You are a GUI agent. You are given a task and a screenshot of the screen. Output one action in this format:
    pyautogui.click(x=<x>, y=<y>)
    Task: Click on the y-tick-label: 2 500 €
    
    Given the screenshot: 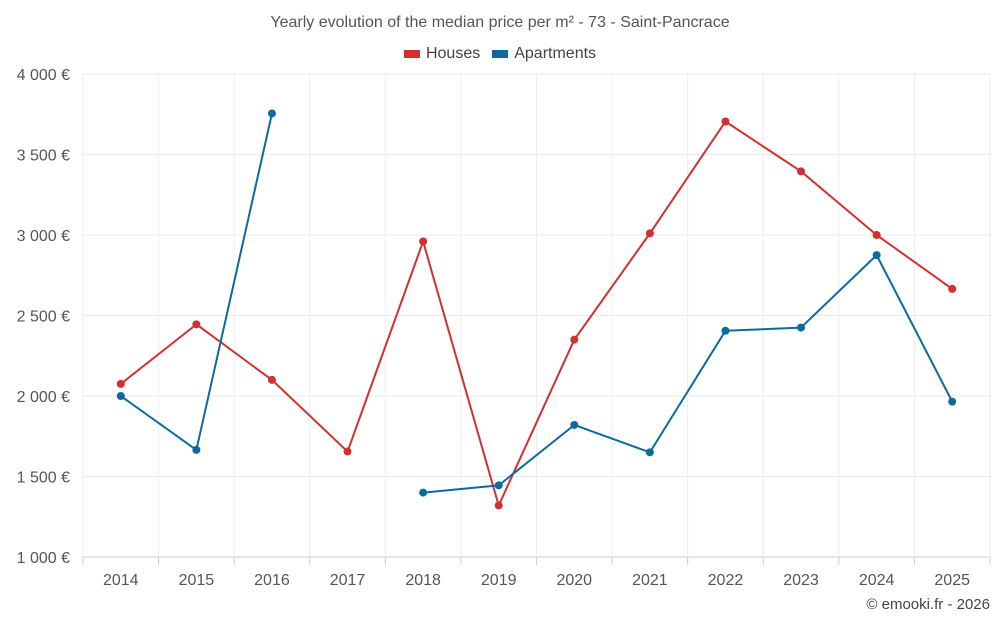 What is the action you would take?
    pyautogui.click(x=43, y=317)
    